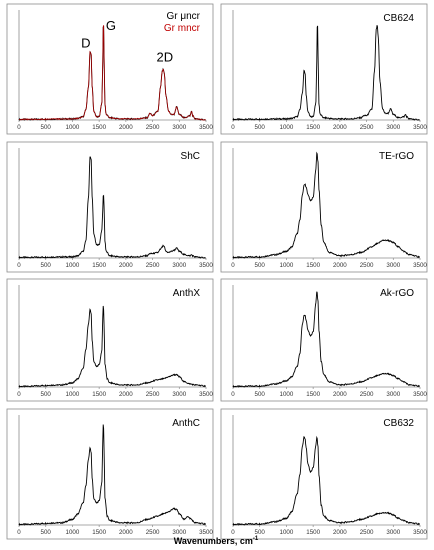 Image resolution: width=434 pixels, height=550 pixels. I want to click on chart-panel-7: 0 500 1000 1500 2000 2500 3000 3500 AnthC, so click(110, 474).